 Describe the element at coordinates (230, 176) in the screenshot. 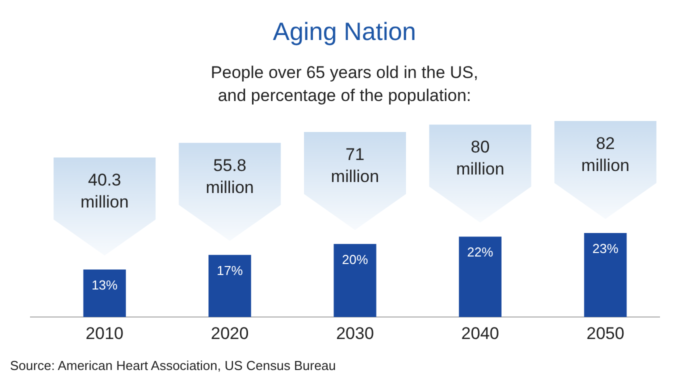

I see `text: 55.8 million` at that location.